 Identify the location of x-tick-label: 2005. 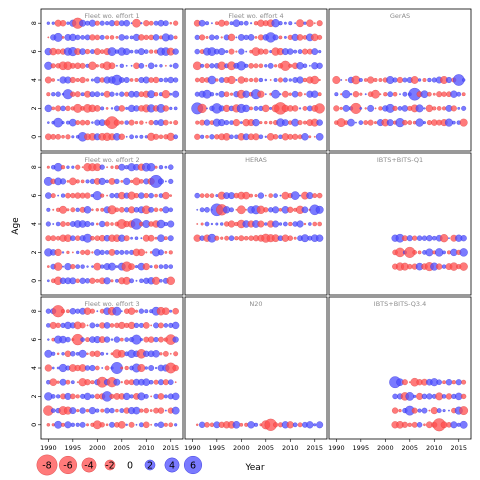
(122, 448).